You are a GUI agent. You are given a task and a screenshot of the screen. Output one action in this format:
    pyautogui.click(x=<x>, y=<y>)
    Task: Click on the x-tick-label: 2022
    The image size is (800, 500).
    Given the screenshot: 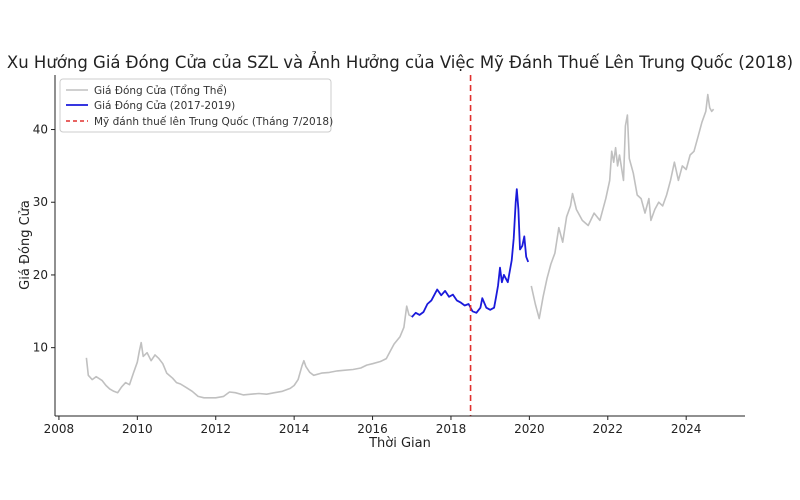 What is the action you would take?
    pyautogui.click(x=608, y=429)
    